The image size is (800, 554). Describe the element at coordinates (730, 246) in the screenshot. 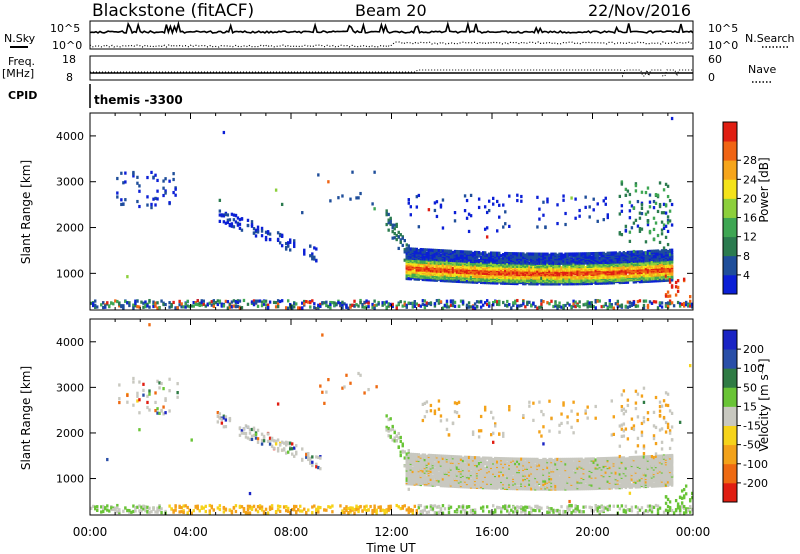

I see `colorbar-segment` at that location.